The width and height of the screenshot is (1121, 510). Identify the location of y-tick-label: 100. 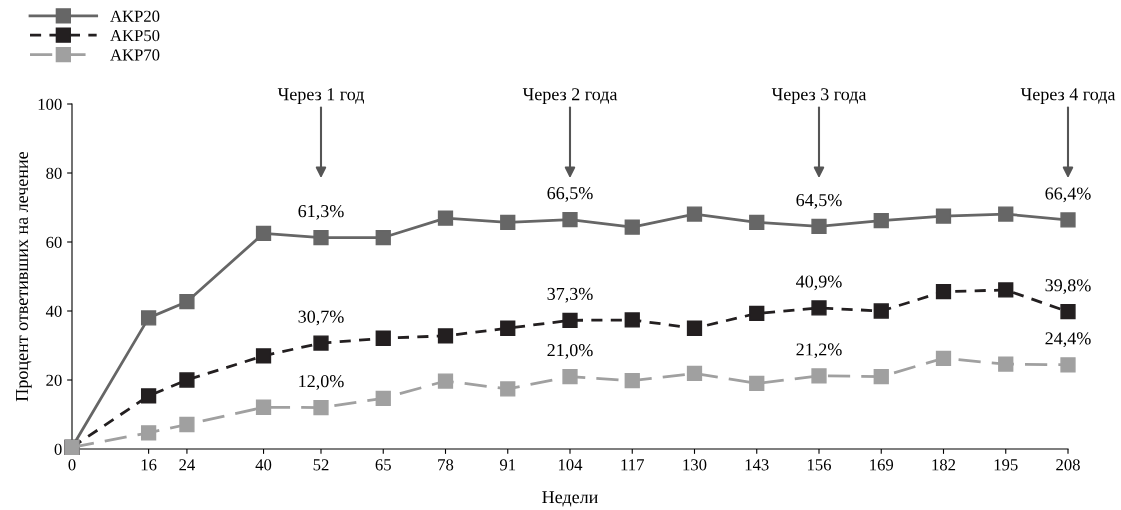
(50, 104).